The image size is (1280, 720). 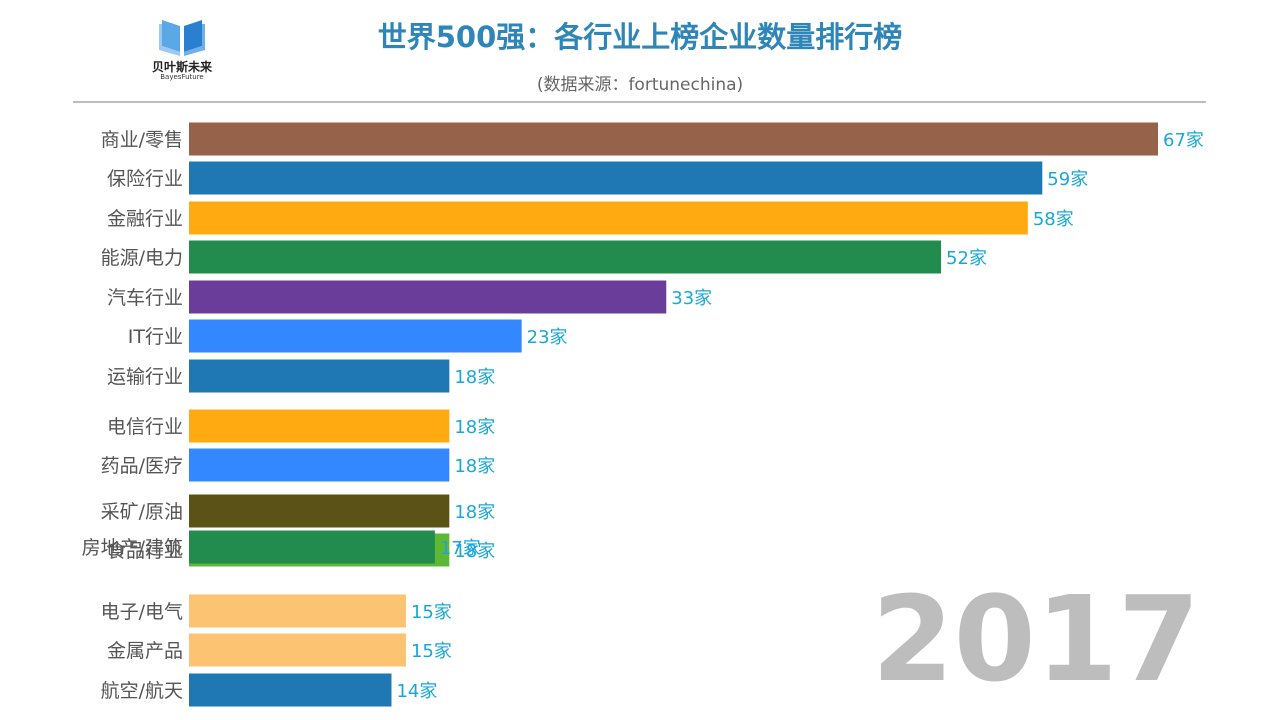 I want to click on value-label-1: 59家, so click(x=1067, y=179).